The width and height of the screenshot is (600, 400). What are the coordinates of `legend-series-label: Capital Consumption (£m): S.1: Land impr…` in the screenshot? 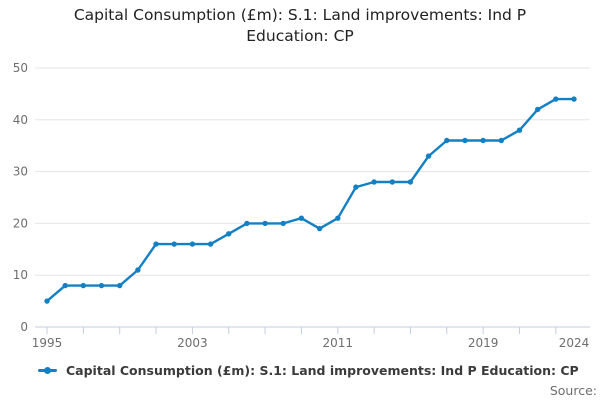 It's located at (322, 370).